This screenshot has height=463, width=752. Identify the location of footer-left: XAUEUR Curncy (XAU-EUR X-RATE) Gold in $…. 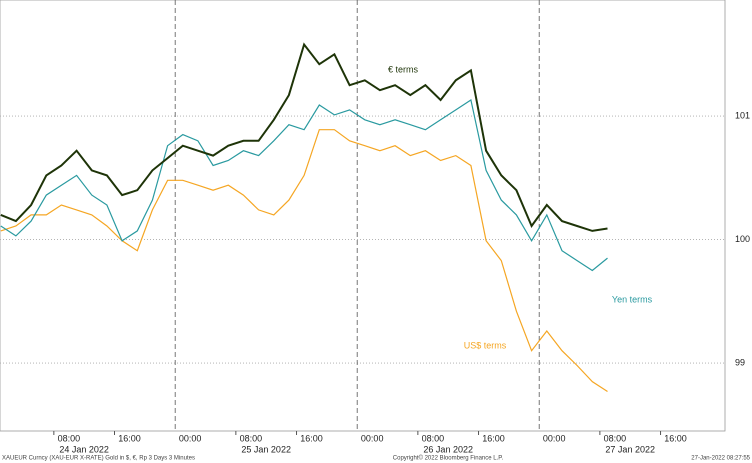
(98, 459).